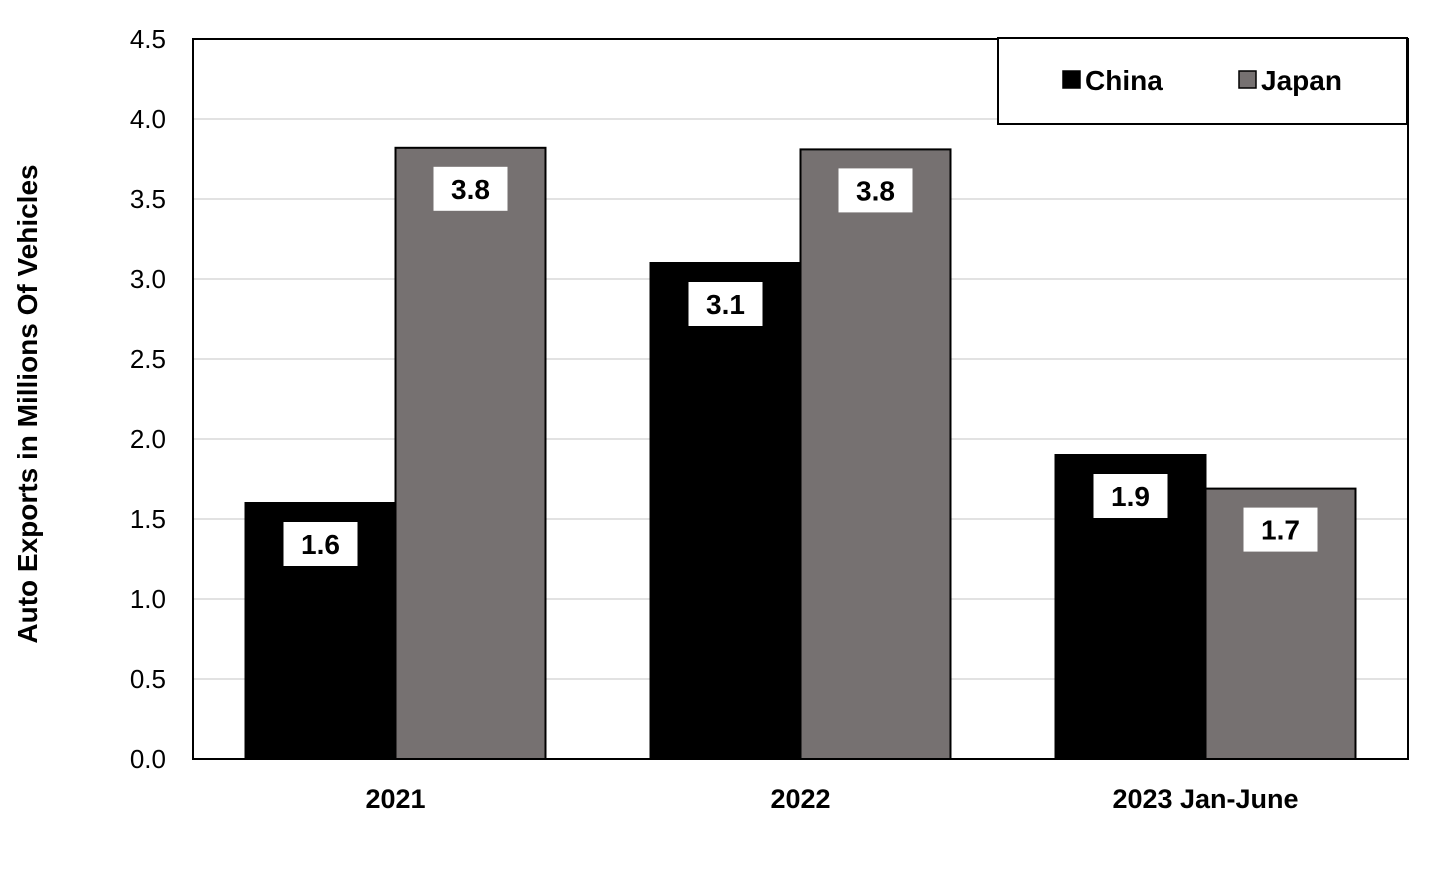 The height and width of the screenshot is (874, 1456). What do you see at coordinates (148, 439) in the screenshot?
I see `y-tick-label: 2.0` at bounding box center [148, 439].